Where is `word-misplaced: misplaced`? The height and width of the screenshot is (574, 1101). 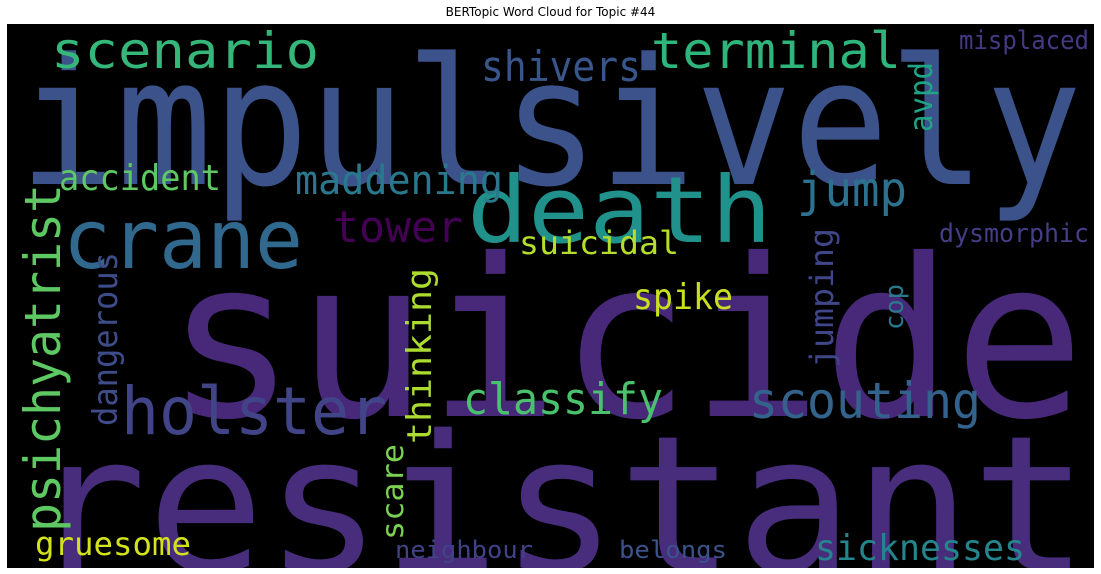 word-misplaced: misplaced is located at coordinates (1024, 41).